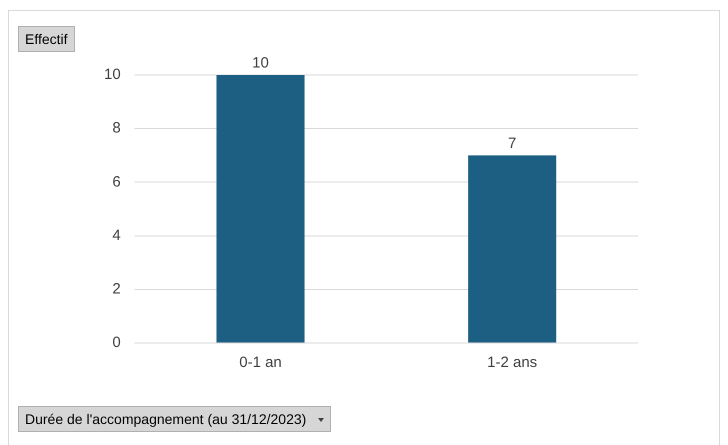  What do you see at coordinates (260, 363) in the screenshot?
I see `x-tick-label: 0-1 an` at bounding box center [260, 363].